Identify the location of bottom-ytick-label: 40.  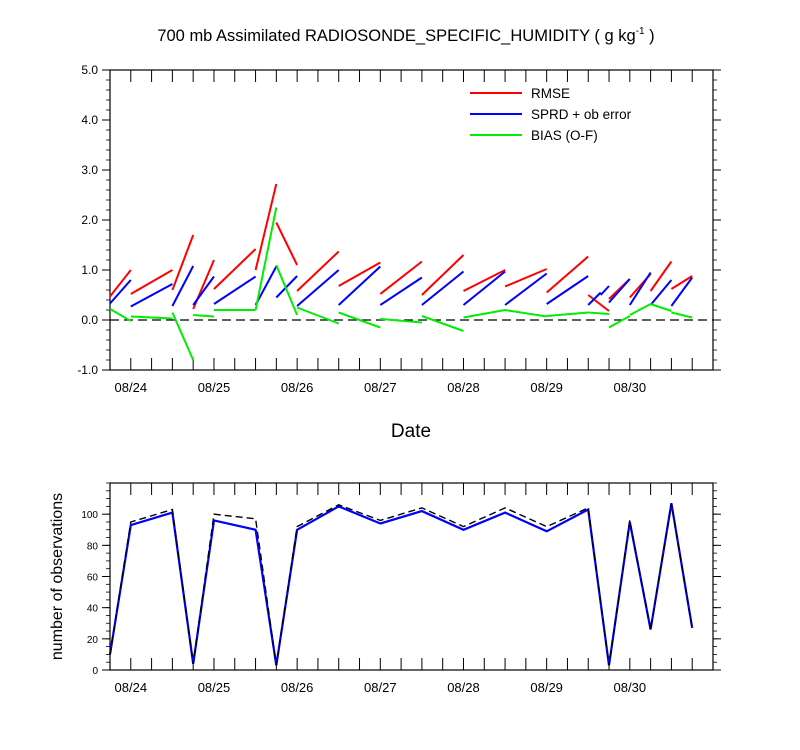
(93, 609).